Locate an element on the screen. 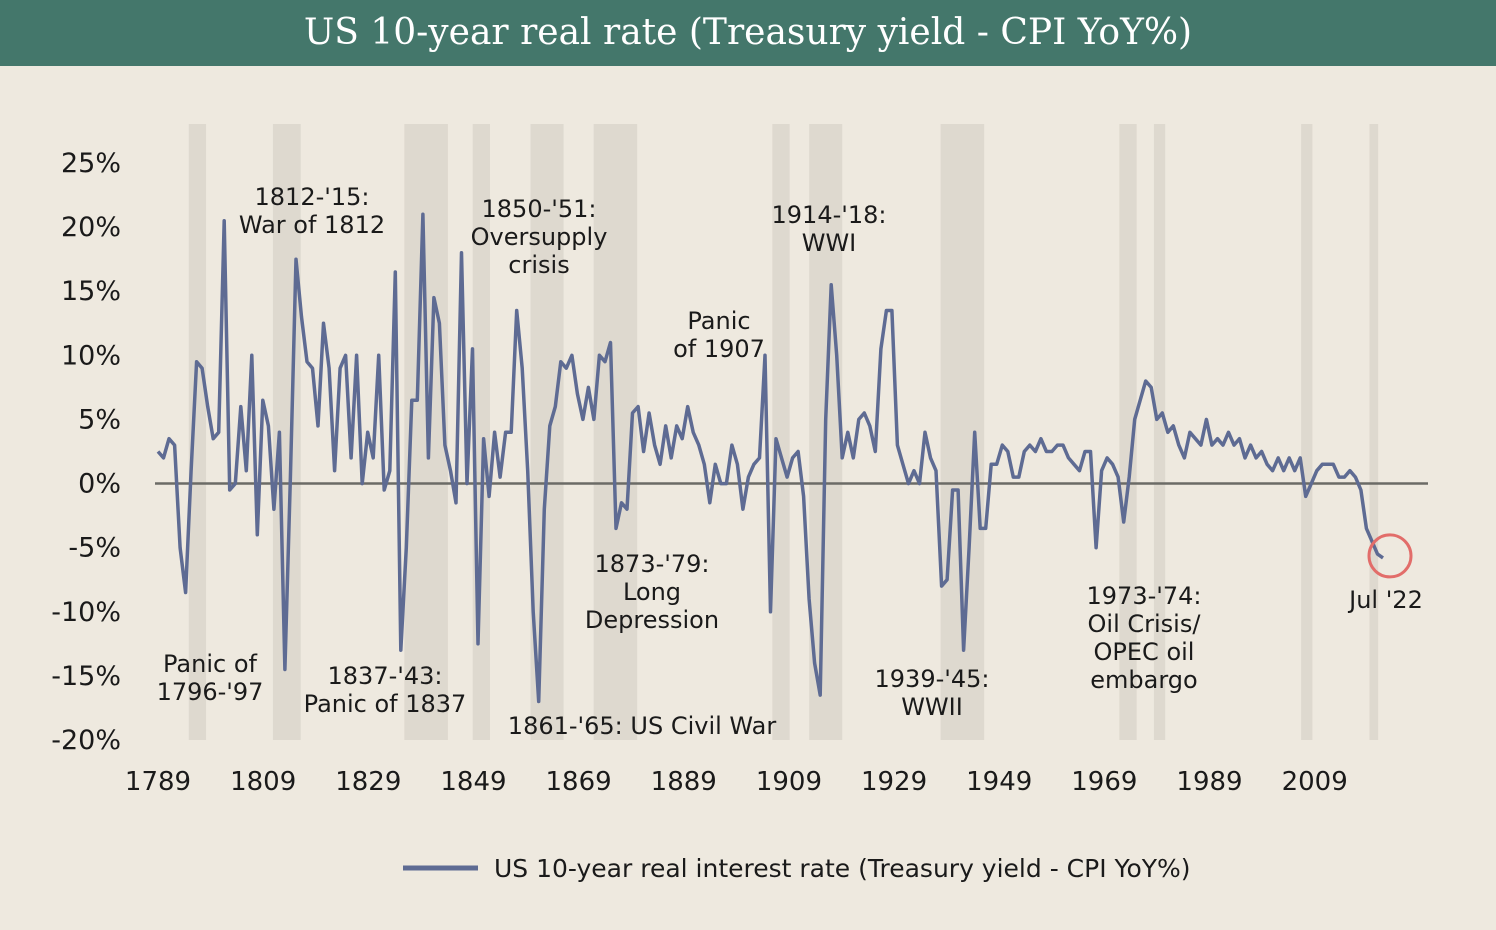  annotation-line: of 1907 is located at coordinates (719, 349).